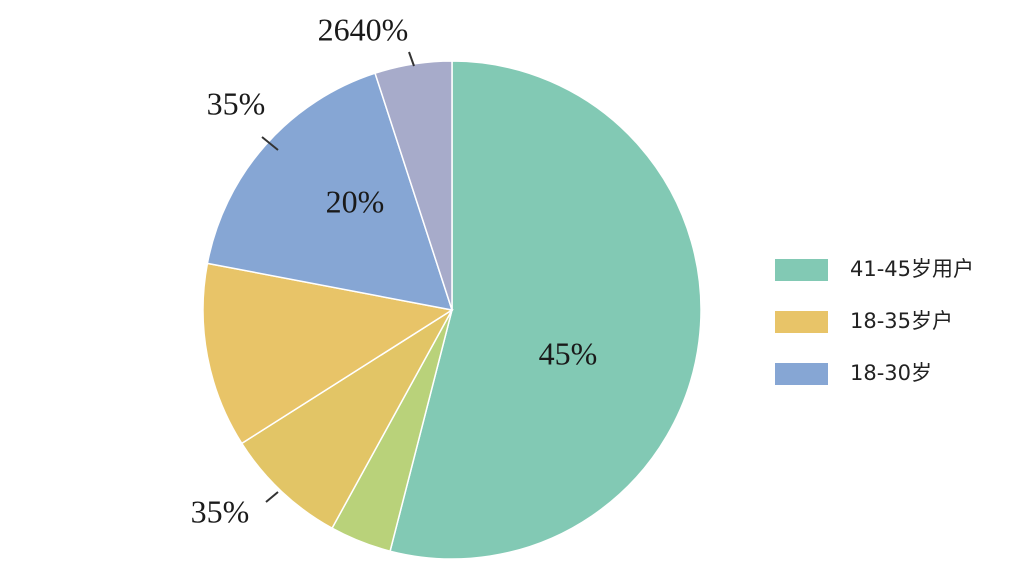 This screenshot has width=1024, height=576. Describe the element at coordinates (355, 201) in the screenshot. I see `slice-label: 20%` at that location.